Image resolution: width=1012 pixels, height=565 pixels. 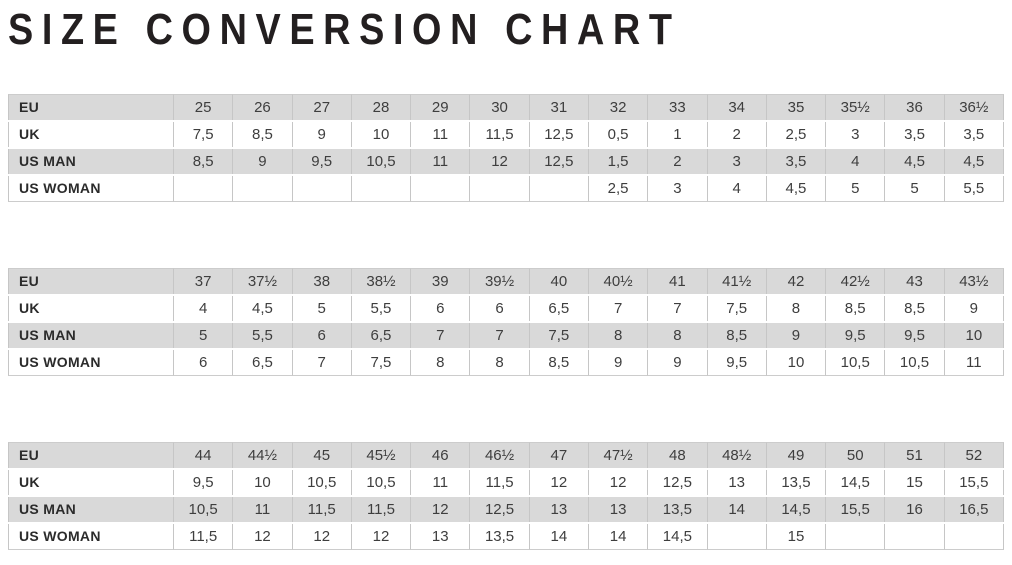 What do you see at coordinates (618, 537) in the screenshot?
I see `size-cell: 14` at bounding box center [618, 537].